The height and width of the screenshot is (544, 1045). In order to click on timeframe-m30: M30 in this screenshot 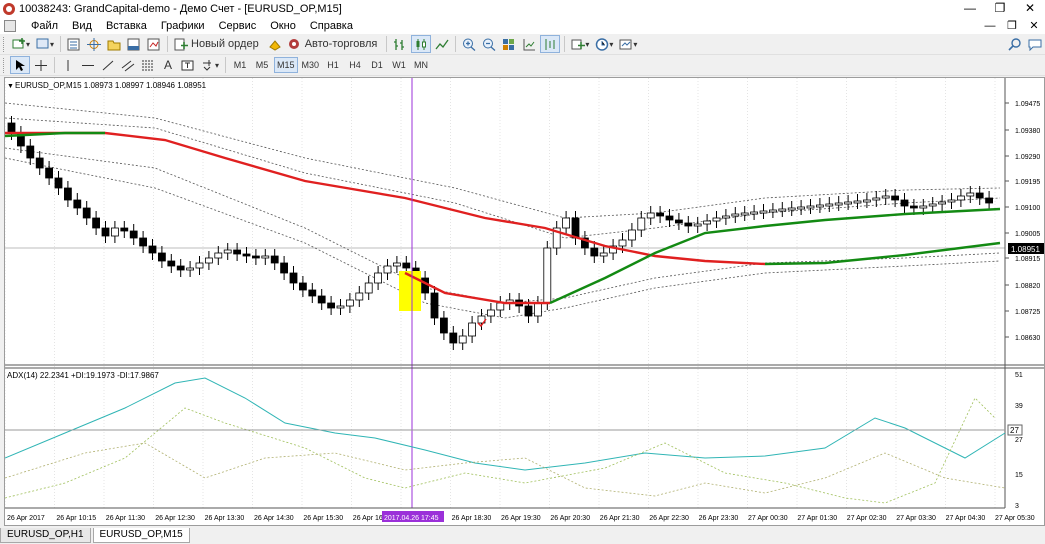, I will do `click(310, 65)`.